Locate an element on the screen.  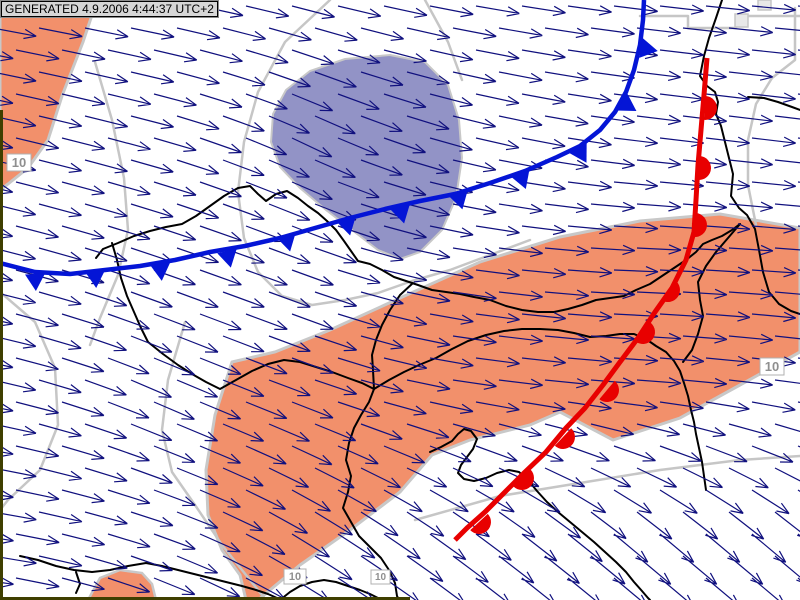
generated-timestamp-label: GENERATED 4.9.2006 4:44:37 UTC+2 is located at coordinates (109, 9).